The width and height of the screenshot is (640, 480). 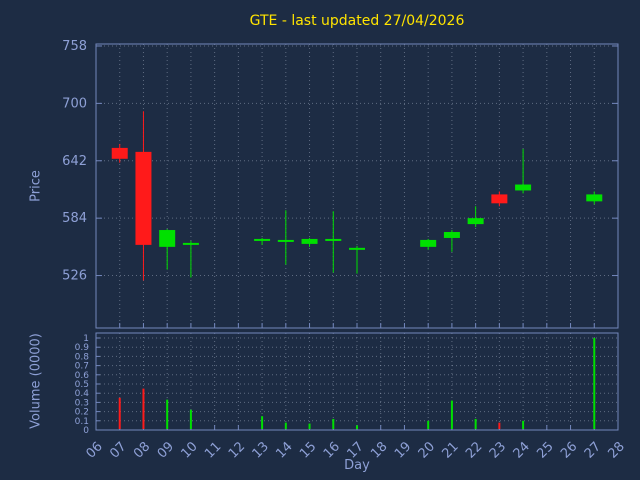 I want to click on svg-text: 10, so click(x=189, y=450).